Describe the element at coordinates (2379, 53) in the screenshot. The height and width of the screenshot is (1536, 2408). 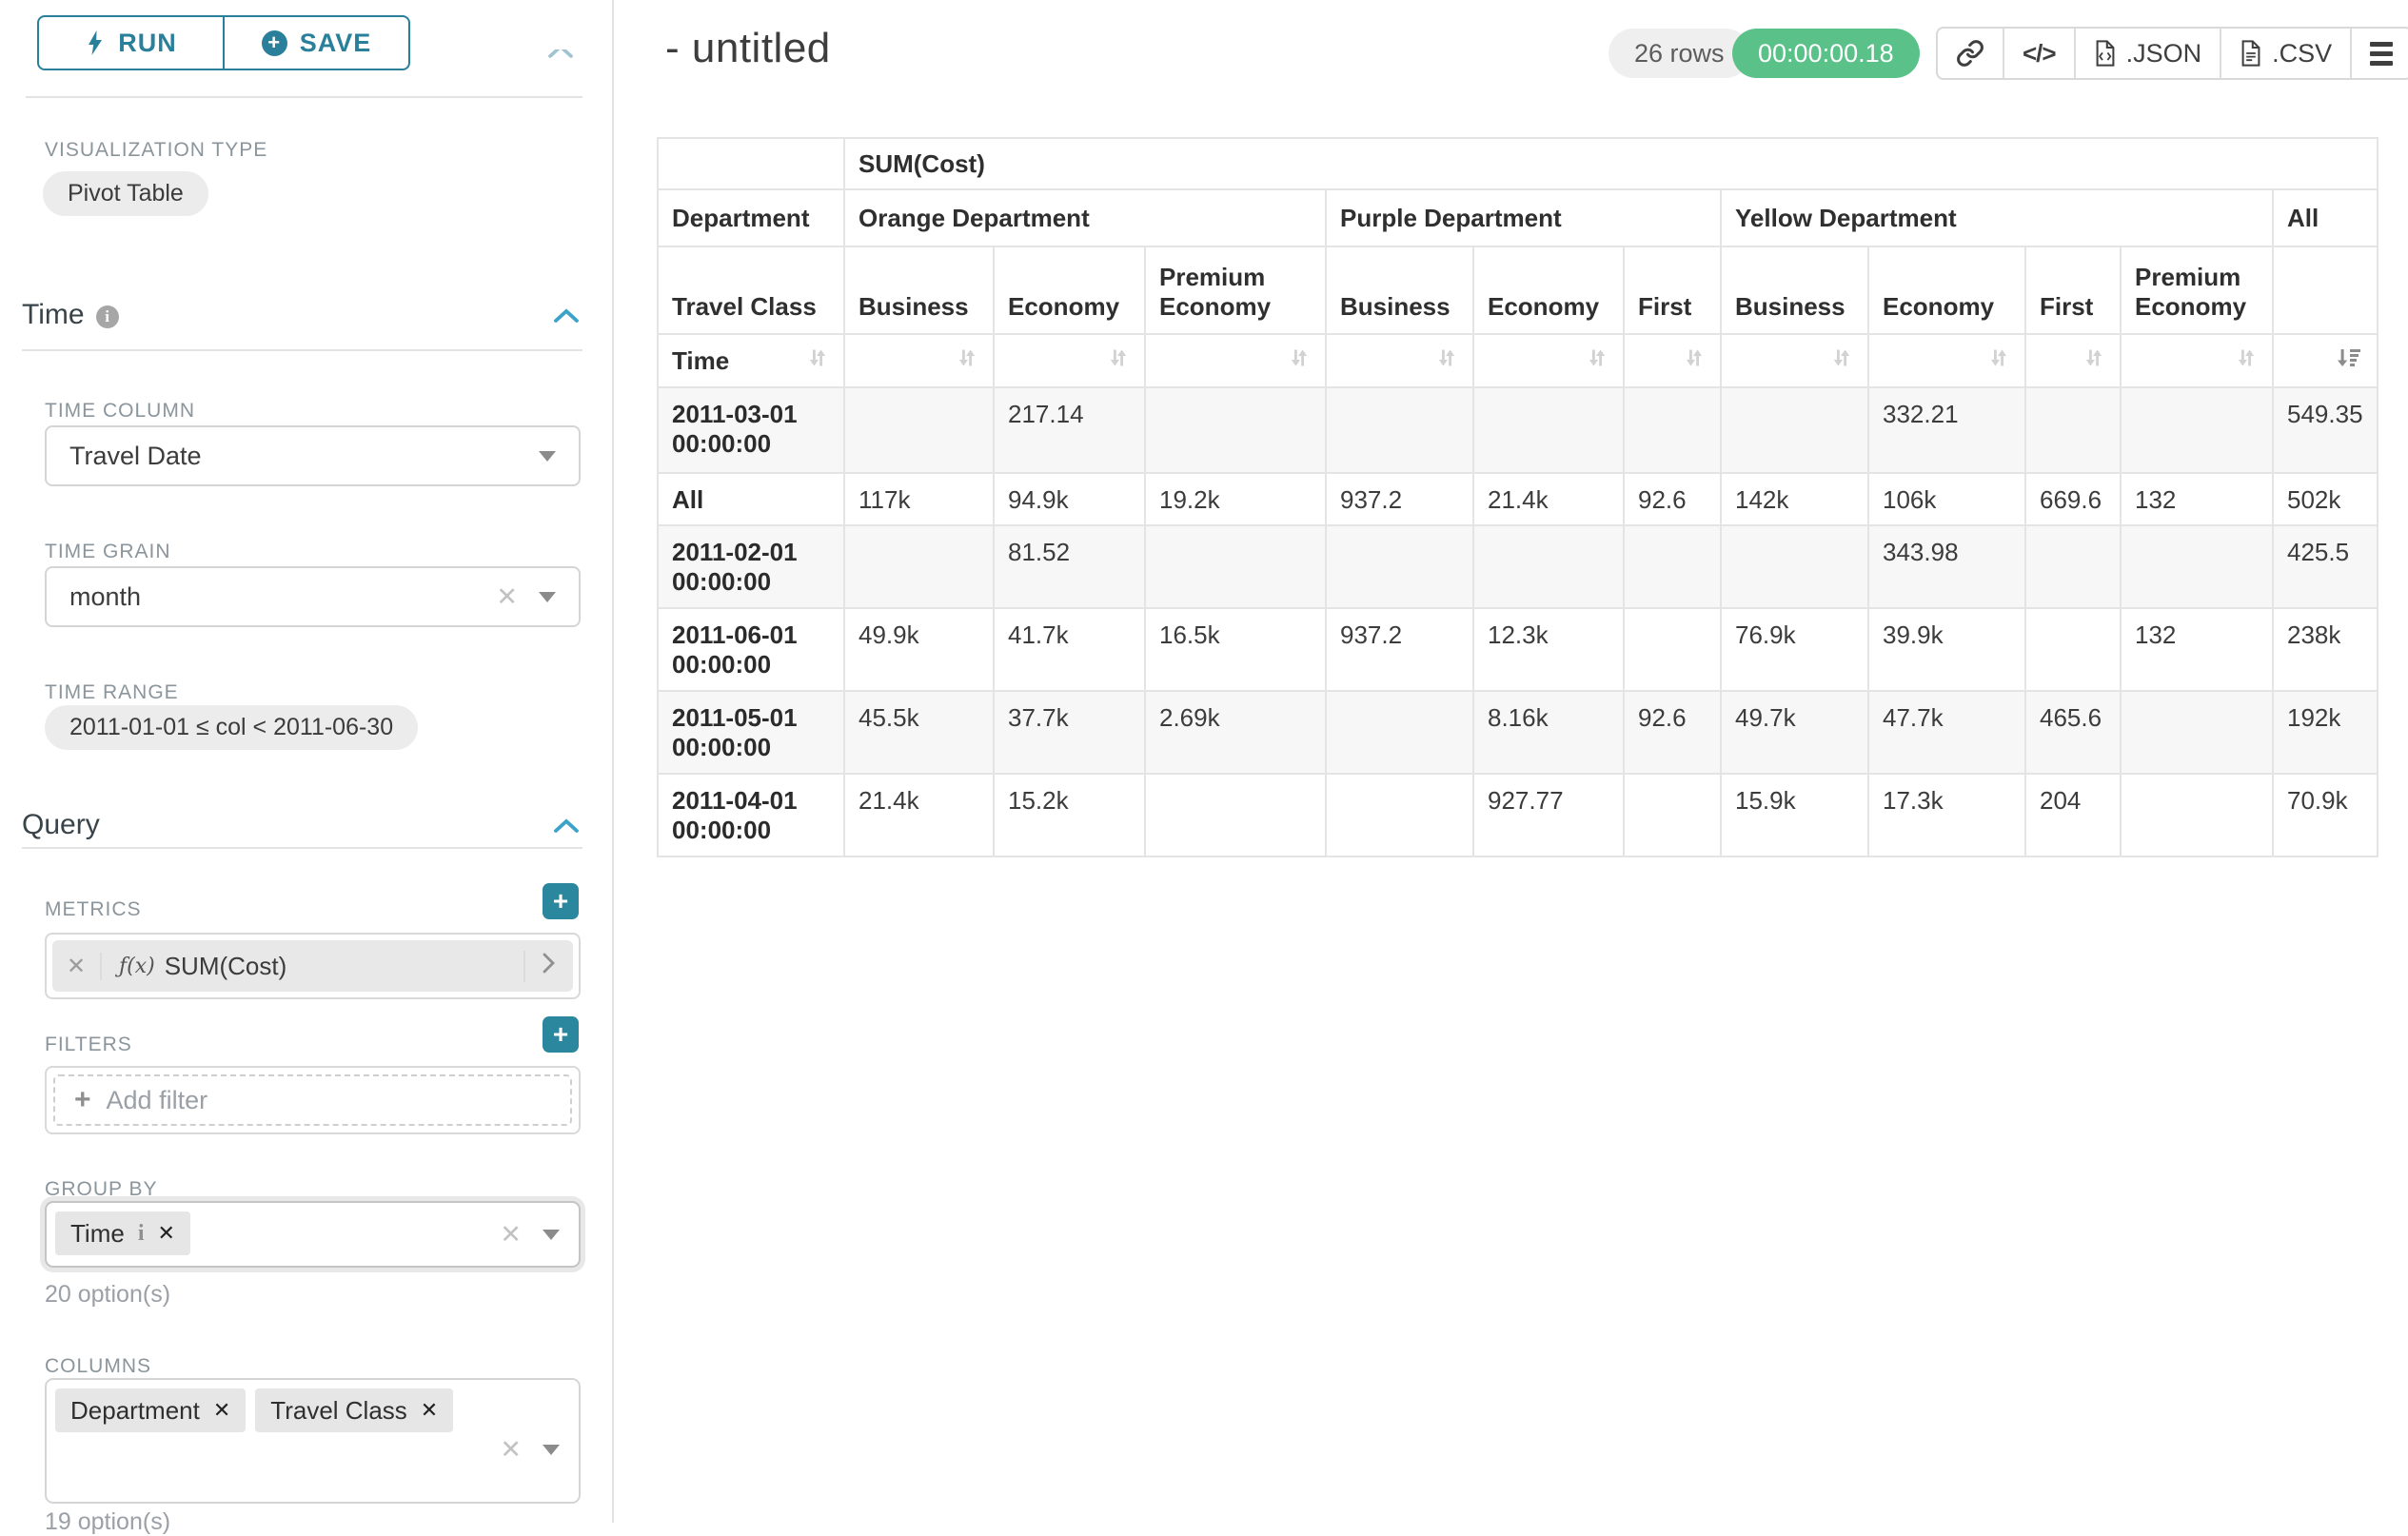
I see `menu-button` at that location.